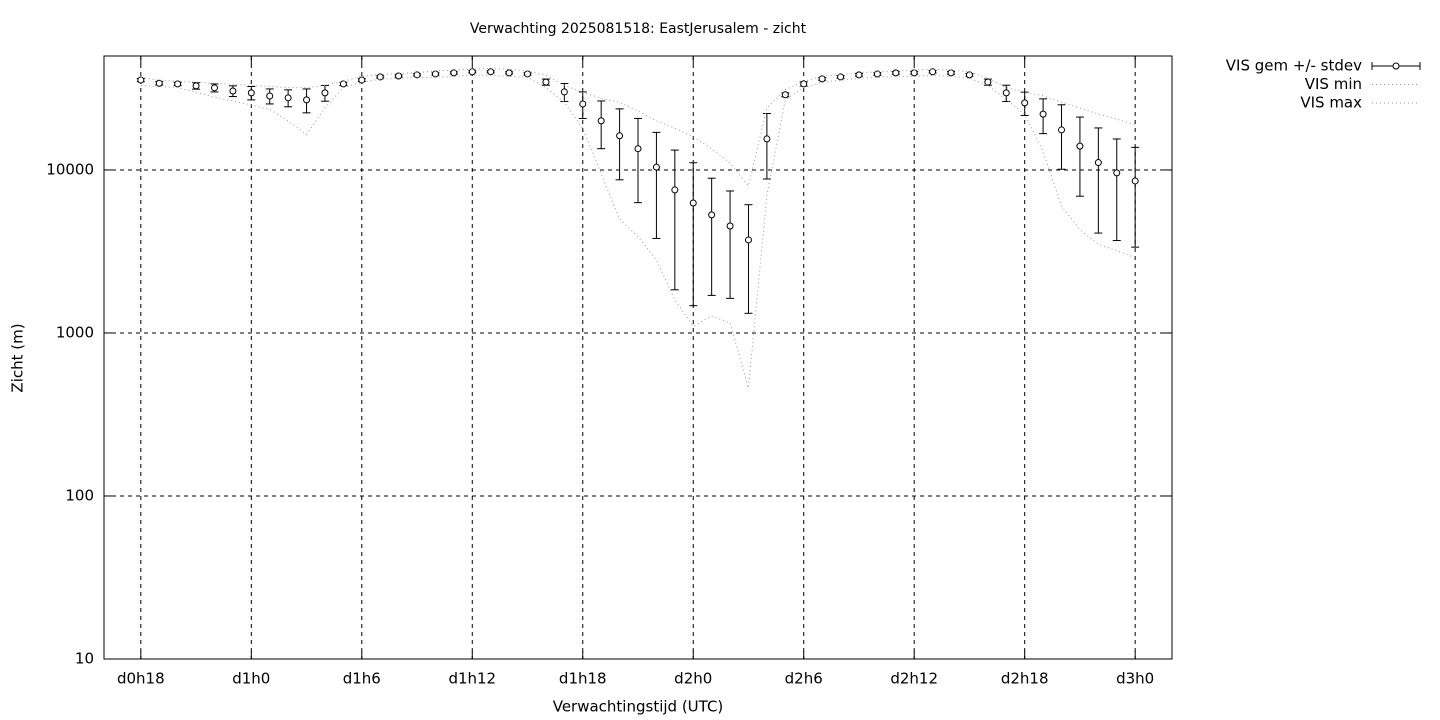 The width and height of the screenshot is (1440, 720). What do you see at coordinates (18, 357) in the screenshot?
I see `y-axis-label: Zicht (m)` at bounding box center [18, 357].